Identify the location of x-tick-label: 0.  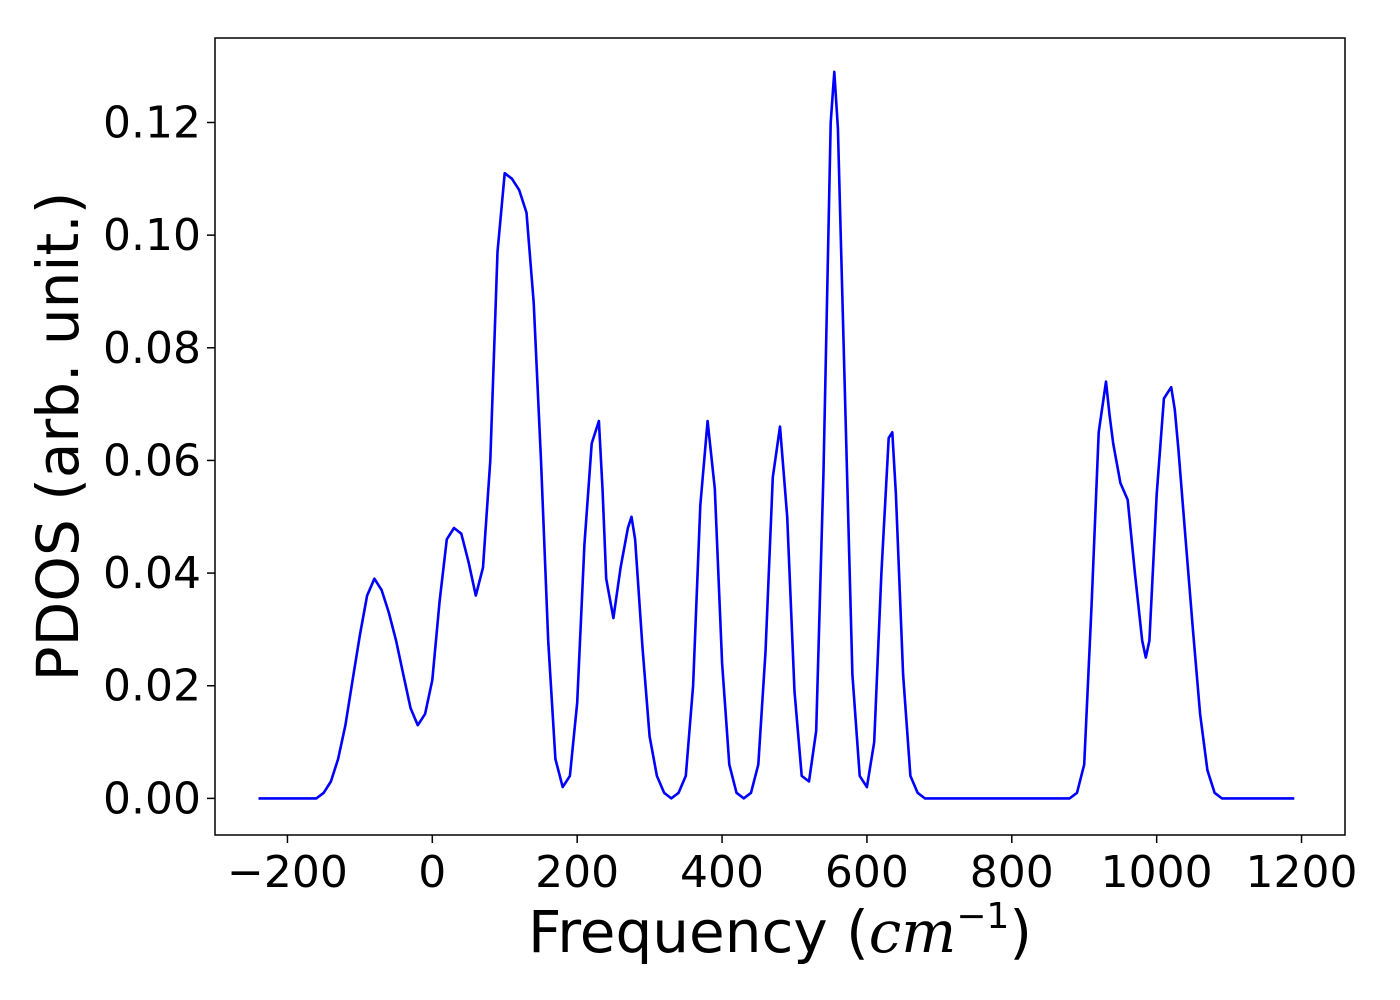
(432, 872).